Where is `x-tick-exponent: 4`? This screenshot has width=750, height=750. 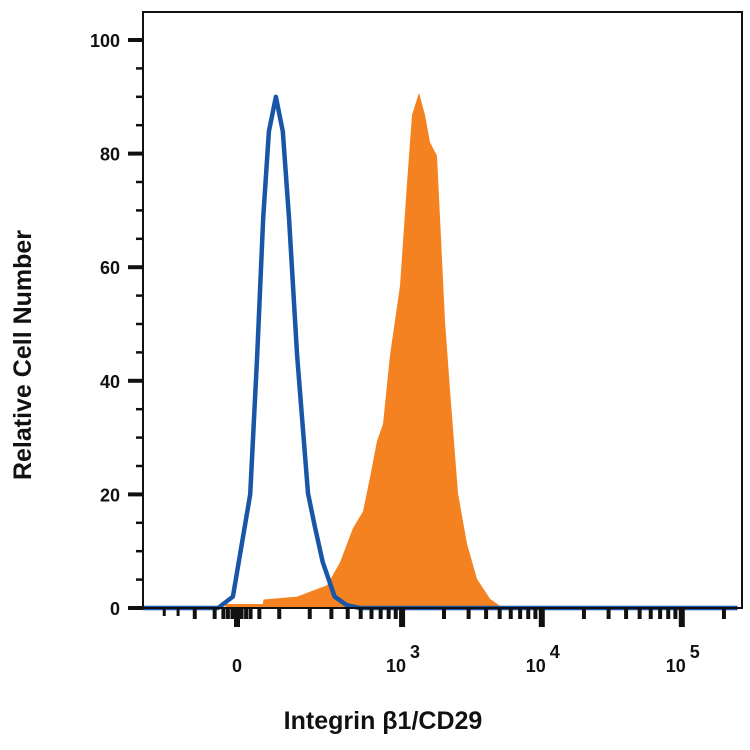
x-tick-exponent: 4 is located at coordinates (555, 652).